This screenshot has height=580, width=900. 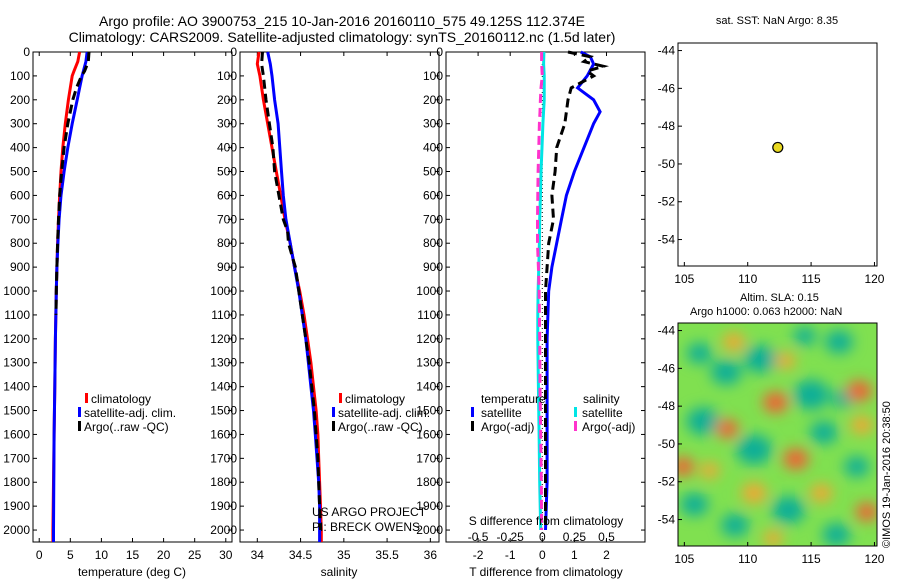 What do you see at coordinates (195, 555) in the screenshot?
I see `x-tick-label: 25` at bounding box center [195, 555].